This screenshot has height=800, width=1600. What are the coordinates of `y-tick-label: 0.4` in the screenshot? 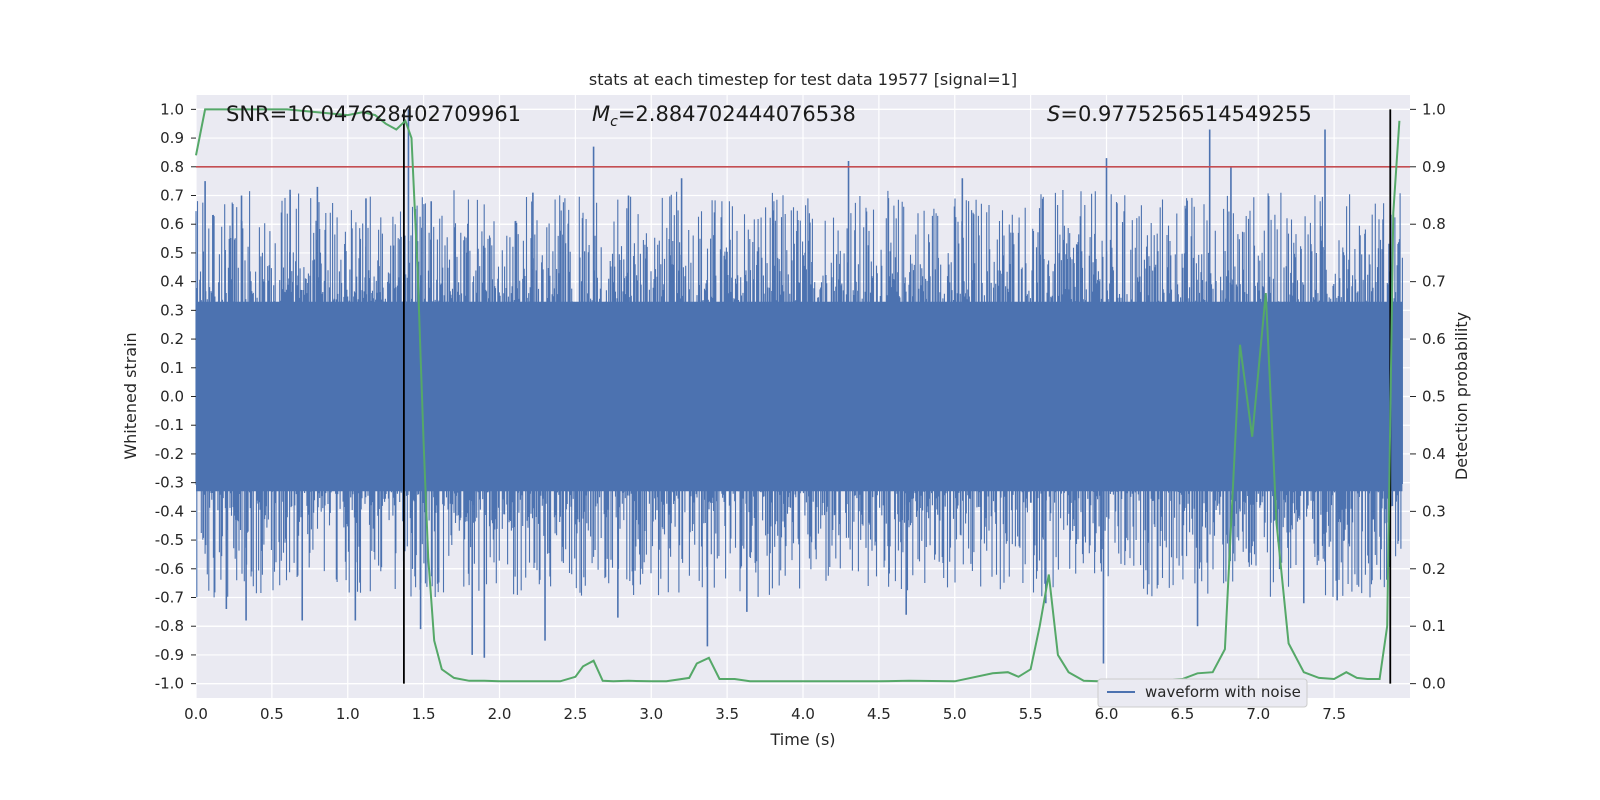 It's located at (172, 282).